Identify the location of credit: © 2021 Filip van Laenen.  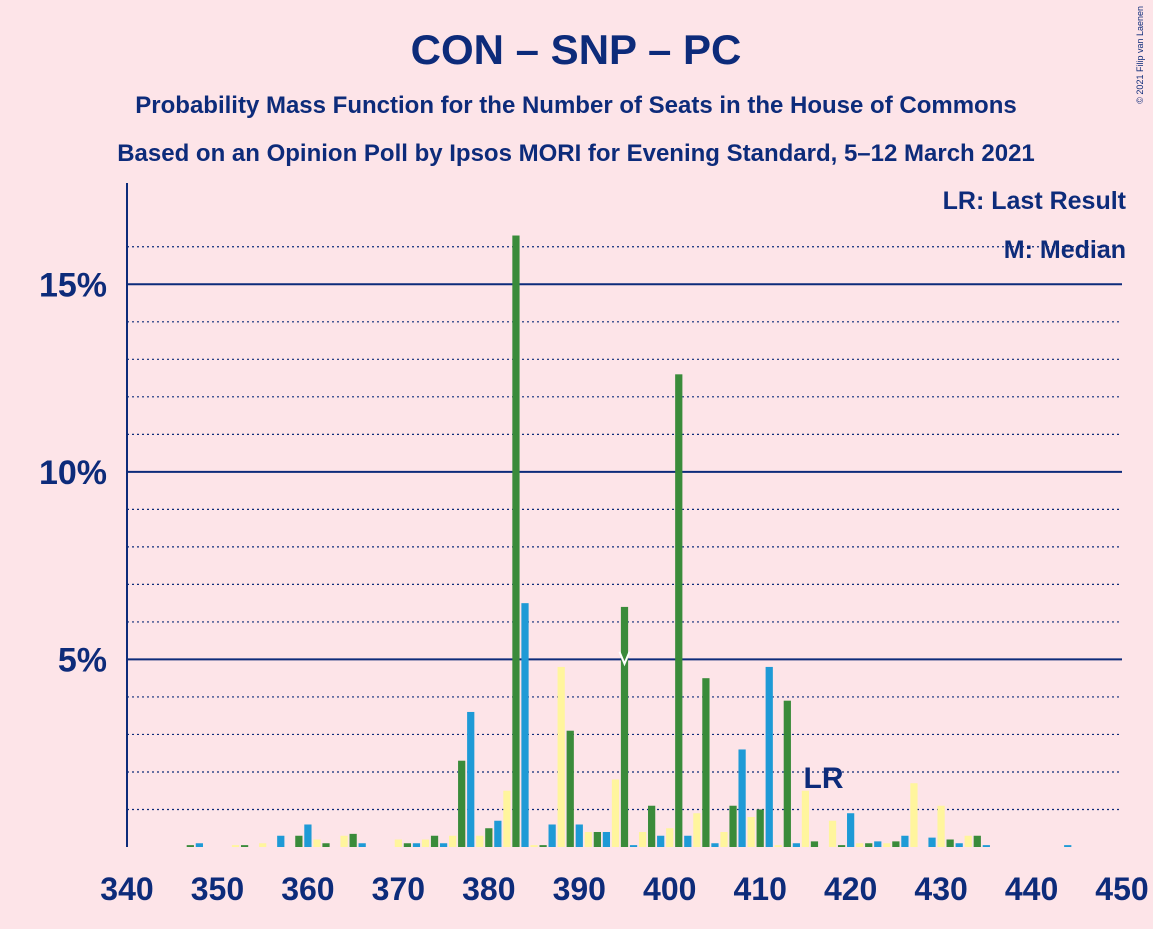
(1140, 55).